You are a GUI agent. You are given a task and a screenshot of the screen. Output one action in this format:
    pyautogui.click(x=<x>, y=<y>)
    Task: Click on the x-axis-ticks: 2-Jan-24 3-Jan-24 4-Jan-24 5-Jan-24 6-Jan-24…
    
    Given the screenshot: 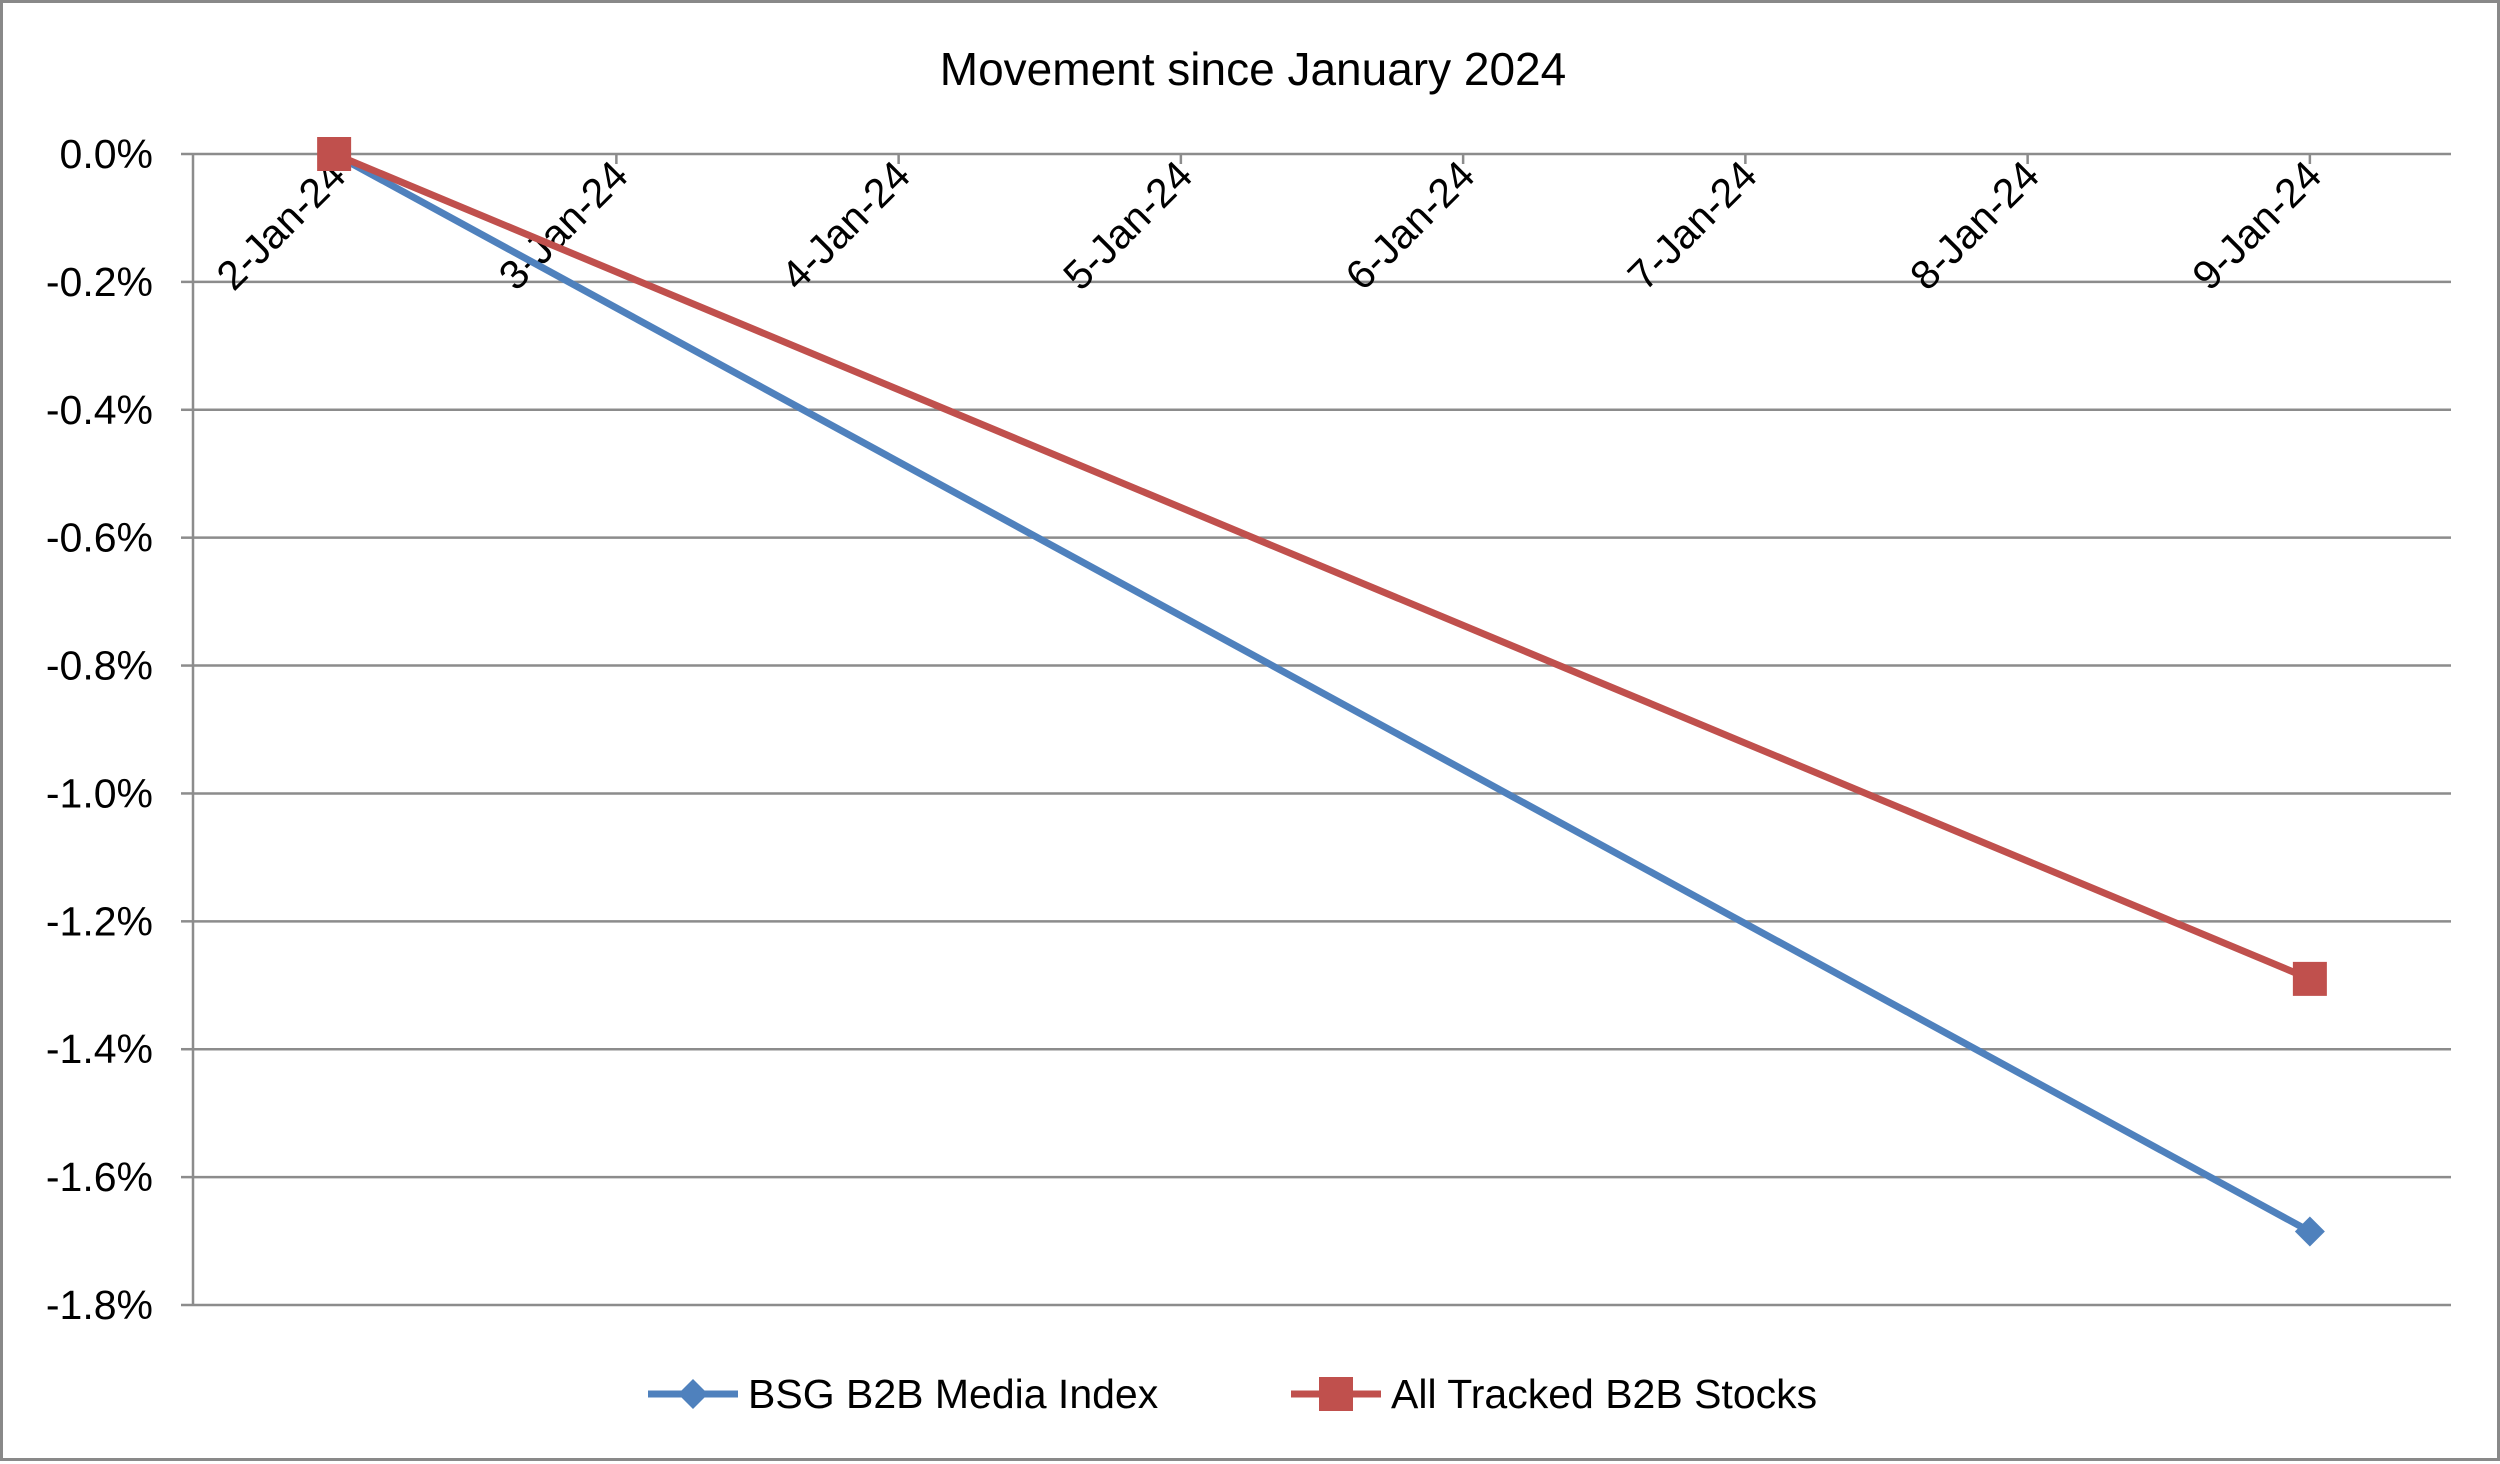 What is the action you would take?
    pyautogui.click(x=1269, y=225)
    